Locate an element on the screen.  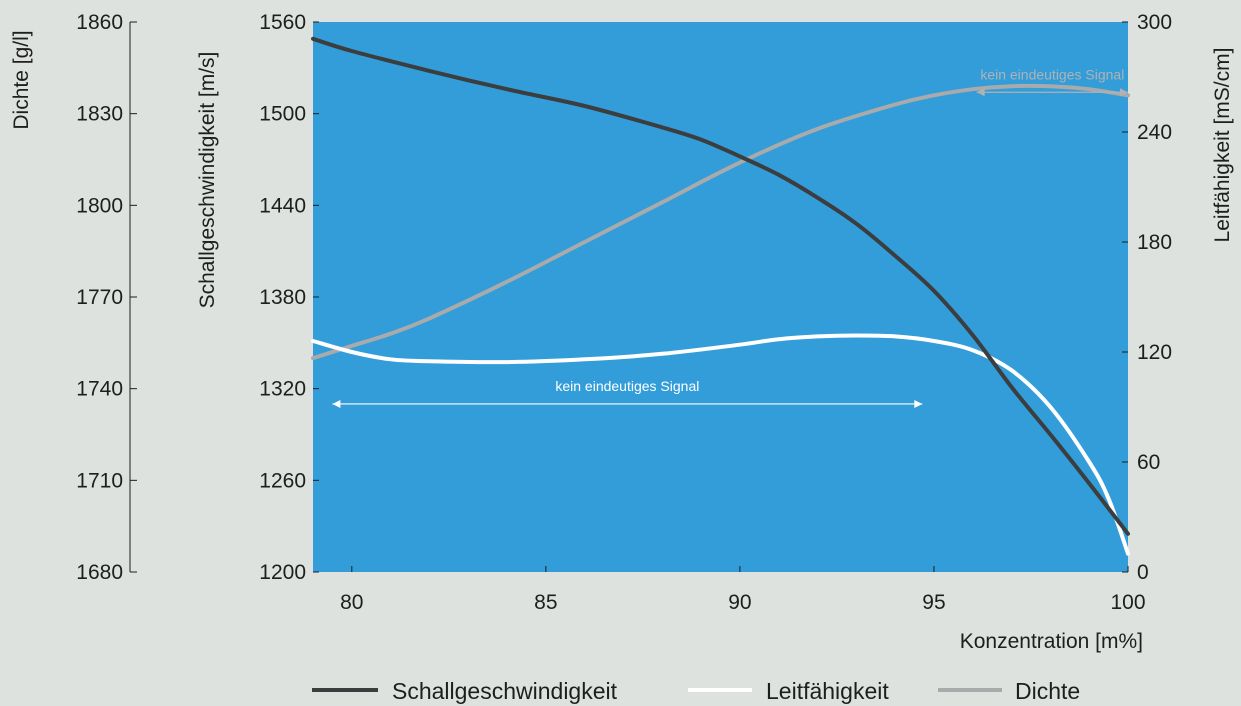
sound-tick-label: 1500 is located at coordinates (282, 114).